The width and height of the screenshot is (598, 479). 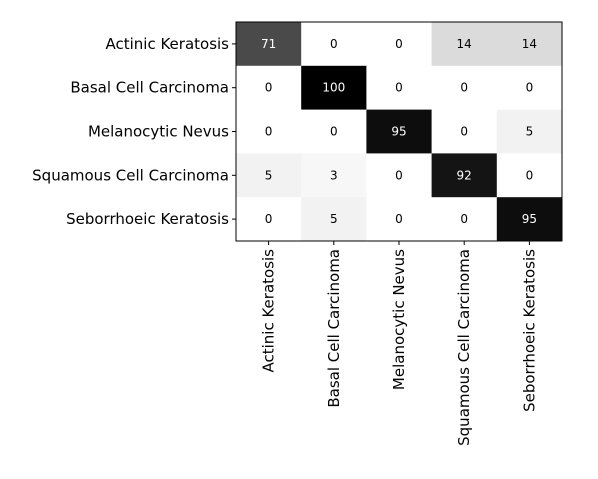 What do you see at coordinates (147, 219) in the screenshot?
I see `row-label: Seborrhoeic Keratosis` at bounding box center [147, 219].